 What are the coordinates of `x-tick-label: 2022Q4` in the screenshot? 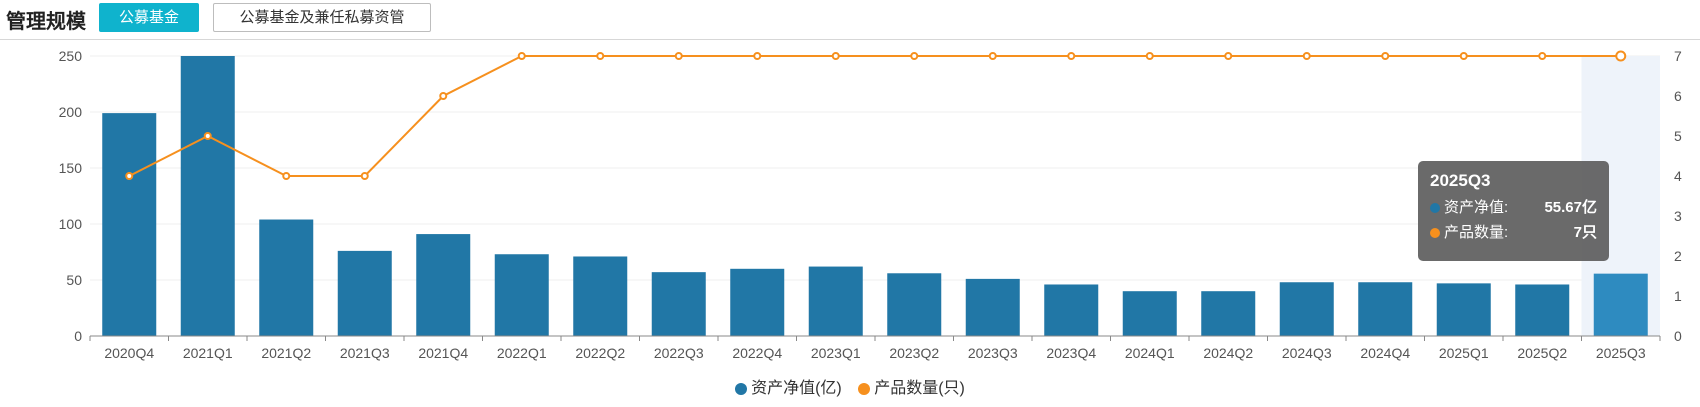 It's located at (757, 353).